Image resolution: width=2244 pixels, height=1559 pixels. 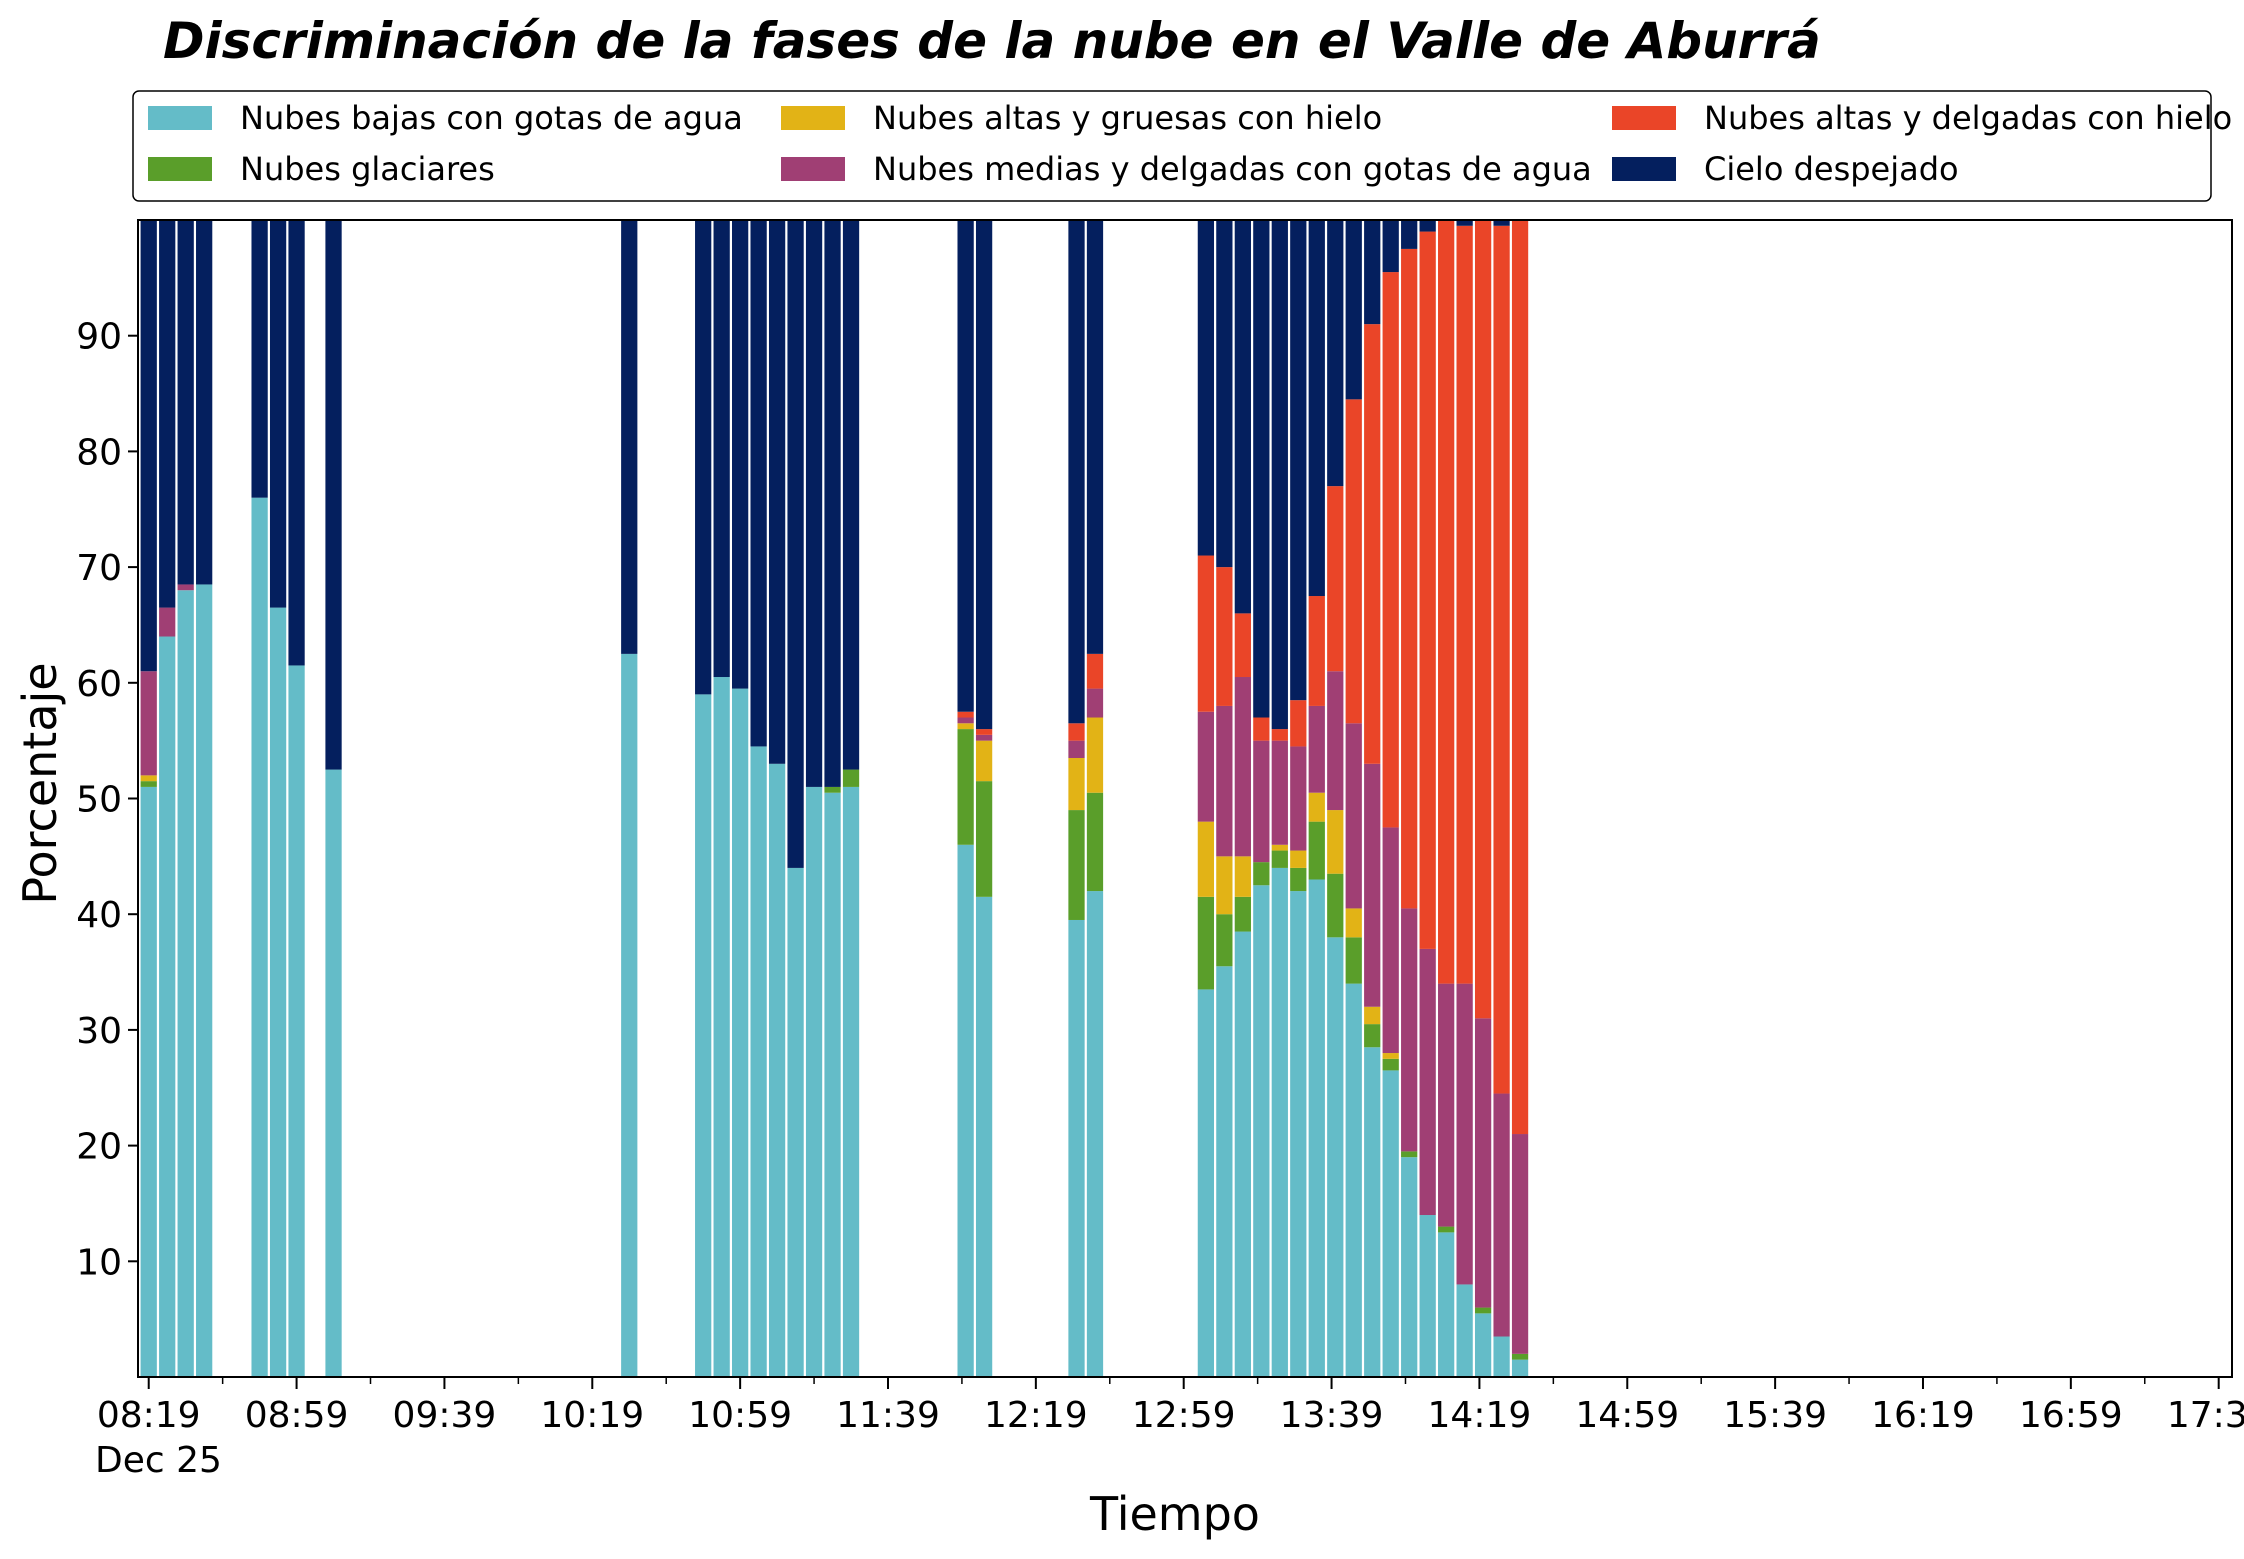 What do you see at coordinates (703, 457) in the screenshot?
I see `bar-segment-1049-s5` at bounding box center [703, 457].